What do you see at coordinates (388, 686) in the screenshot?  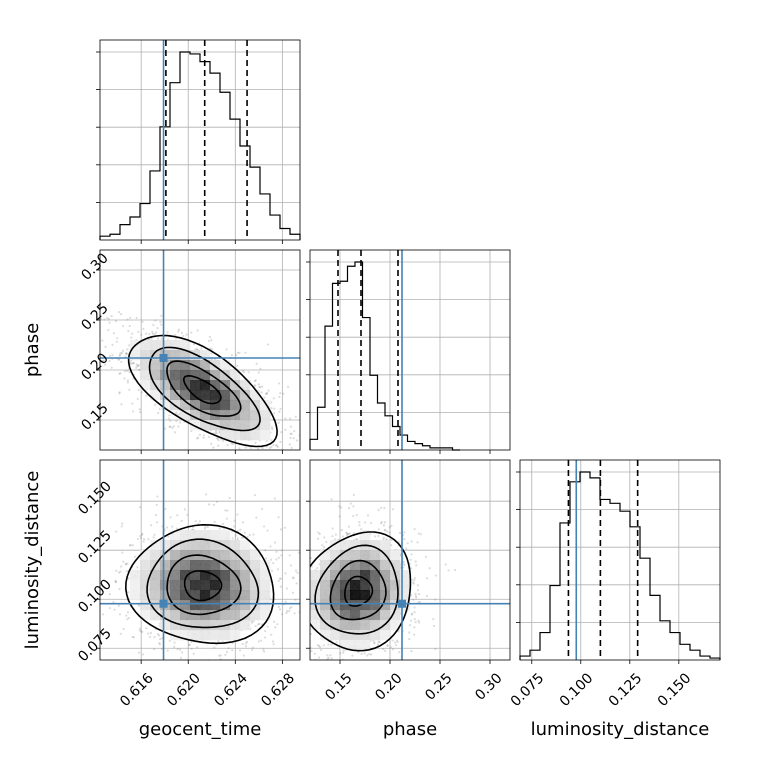 I see `x-tick-label: 0.20` at bounding box center [388, 686].